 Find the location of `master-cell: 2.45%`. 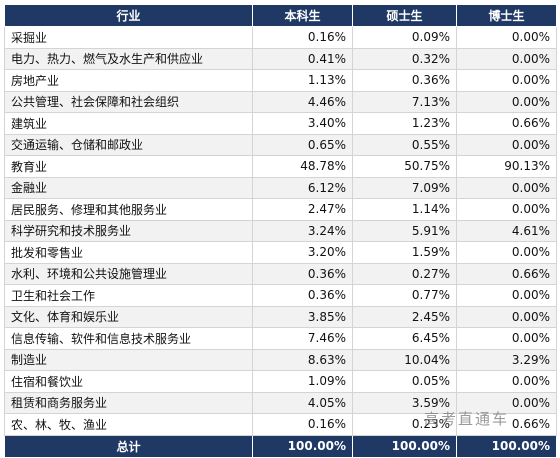

master-cell: 2.45% is located at coordinates (404, 316).